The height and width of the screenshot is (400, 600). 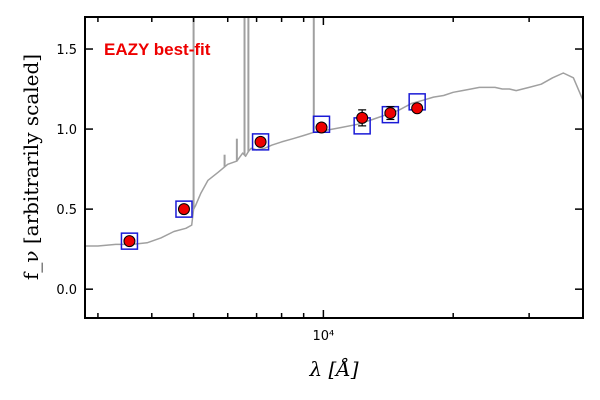 I want to click on x-tick-label: 10⁴, so click(x=324, y=336).